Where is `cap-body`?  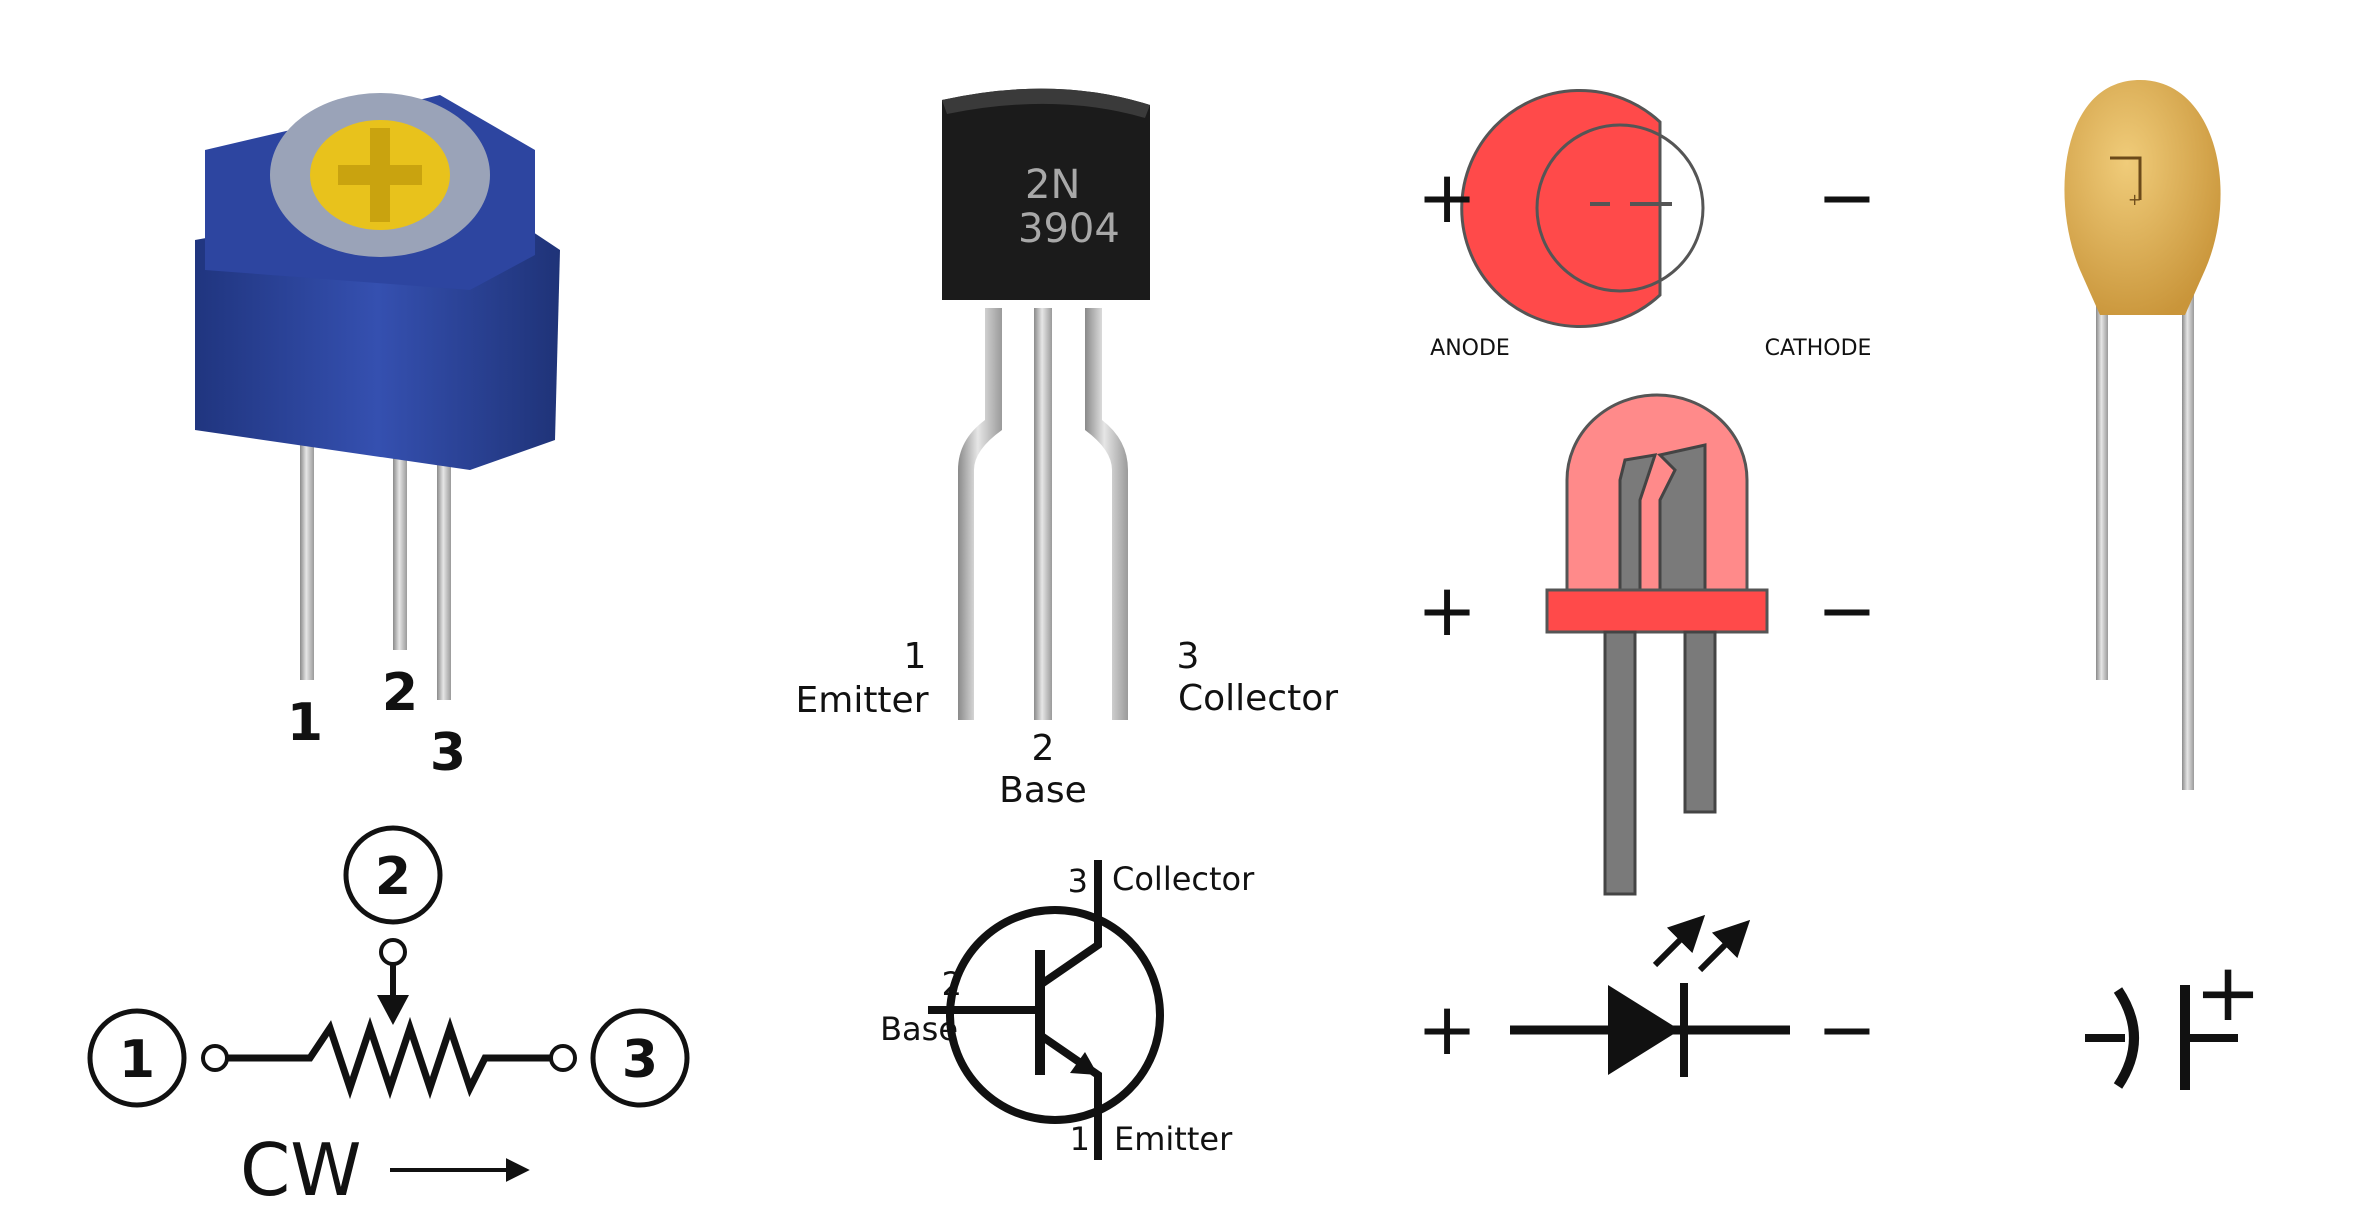
cap-body is located at coordinates (2142, 197).